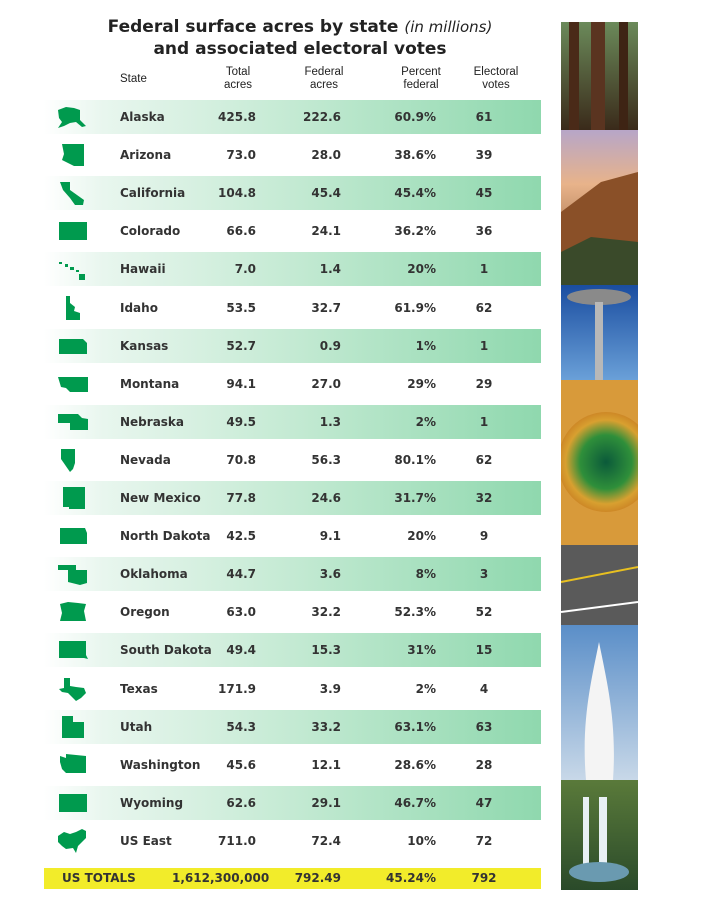 This screenshot has height=913, width=706. What do you see at coordinates (330, 421) in the screenshot?
I see `federal-acres: 1.3` at bounding box center [330, 421].